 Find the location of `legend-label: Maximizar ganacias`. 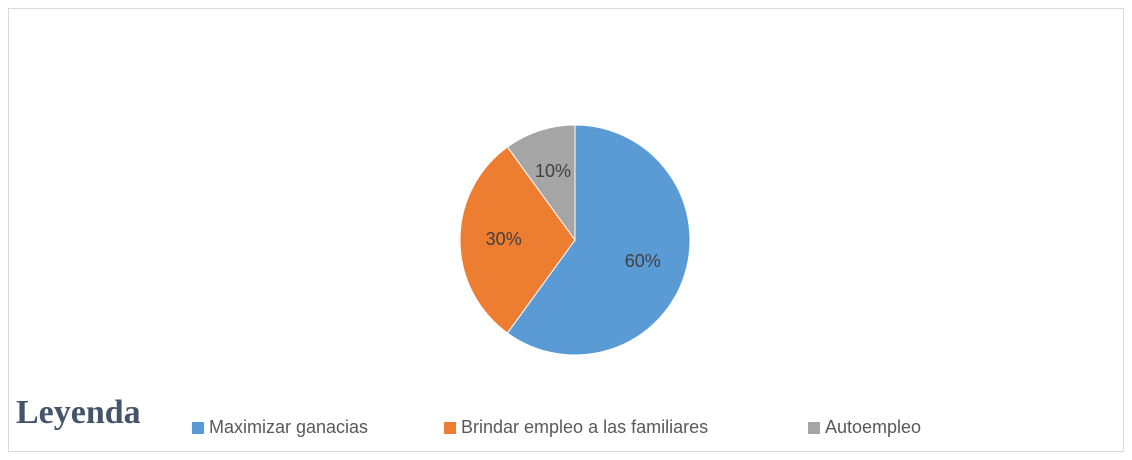

legend-label: Maximizar ganacias is located at coordinates (288, 427).